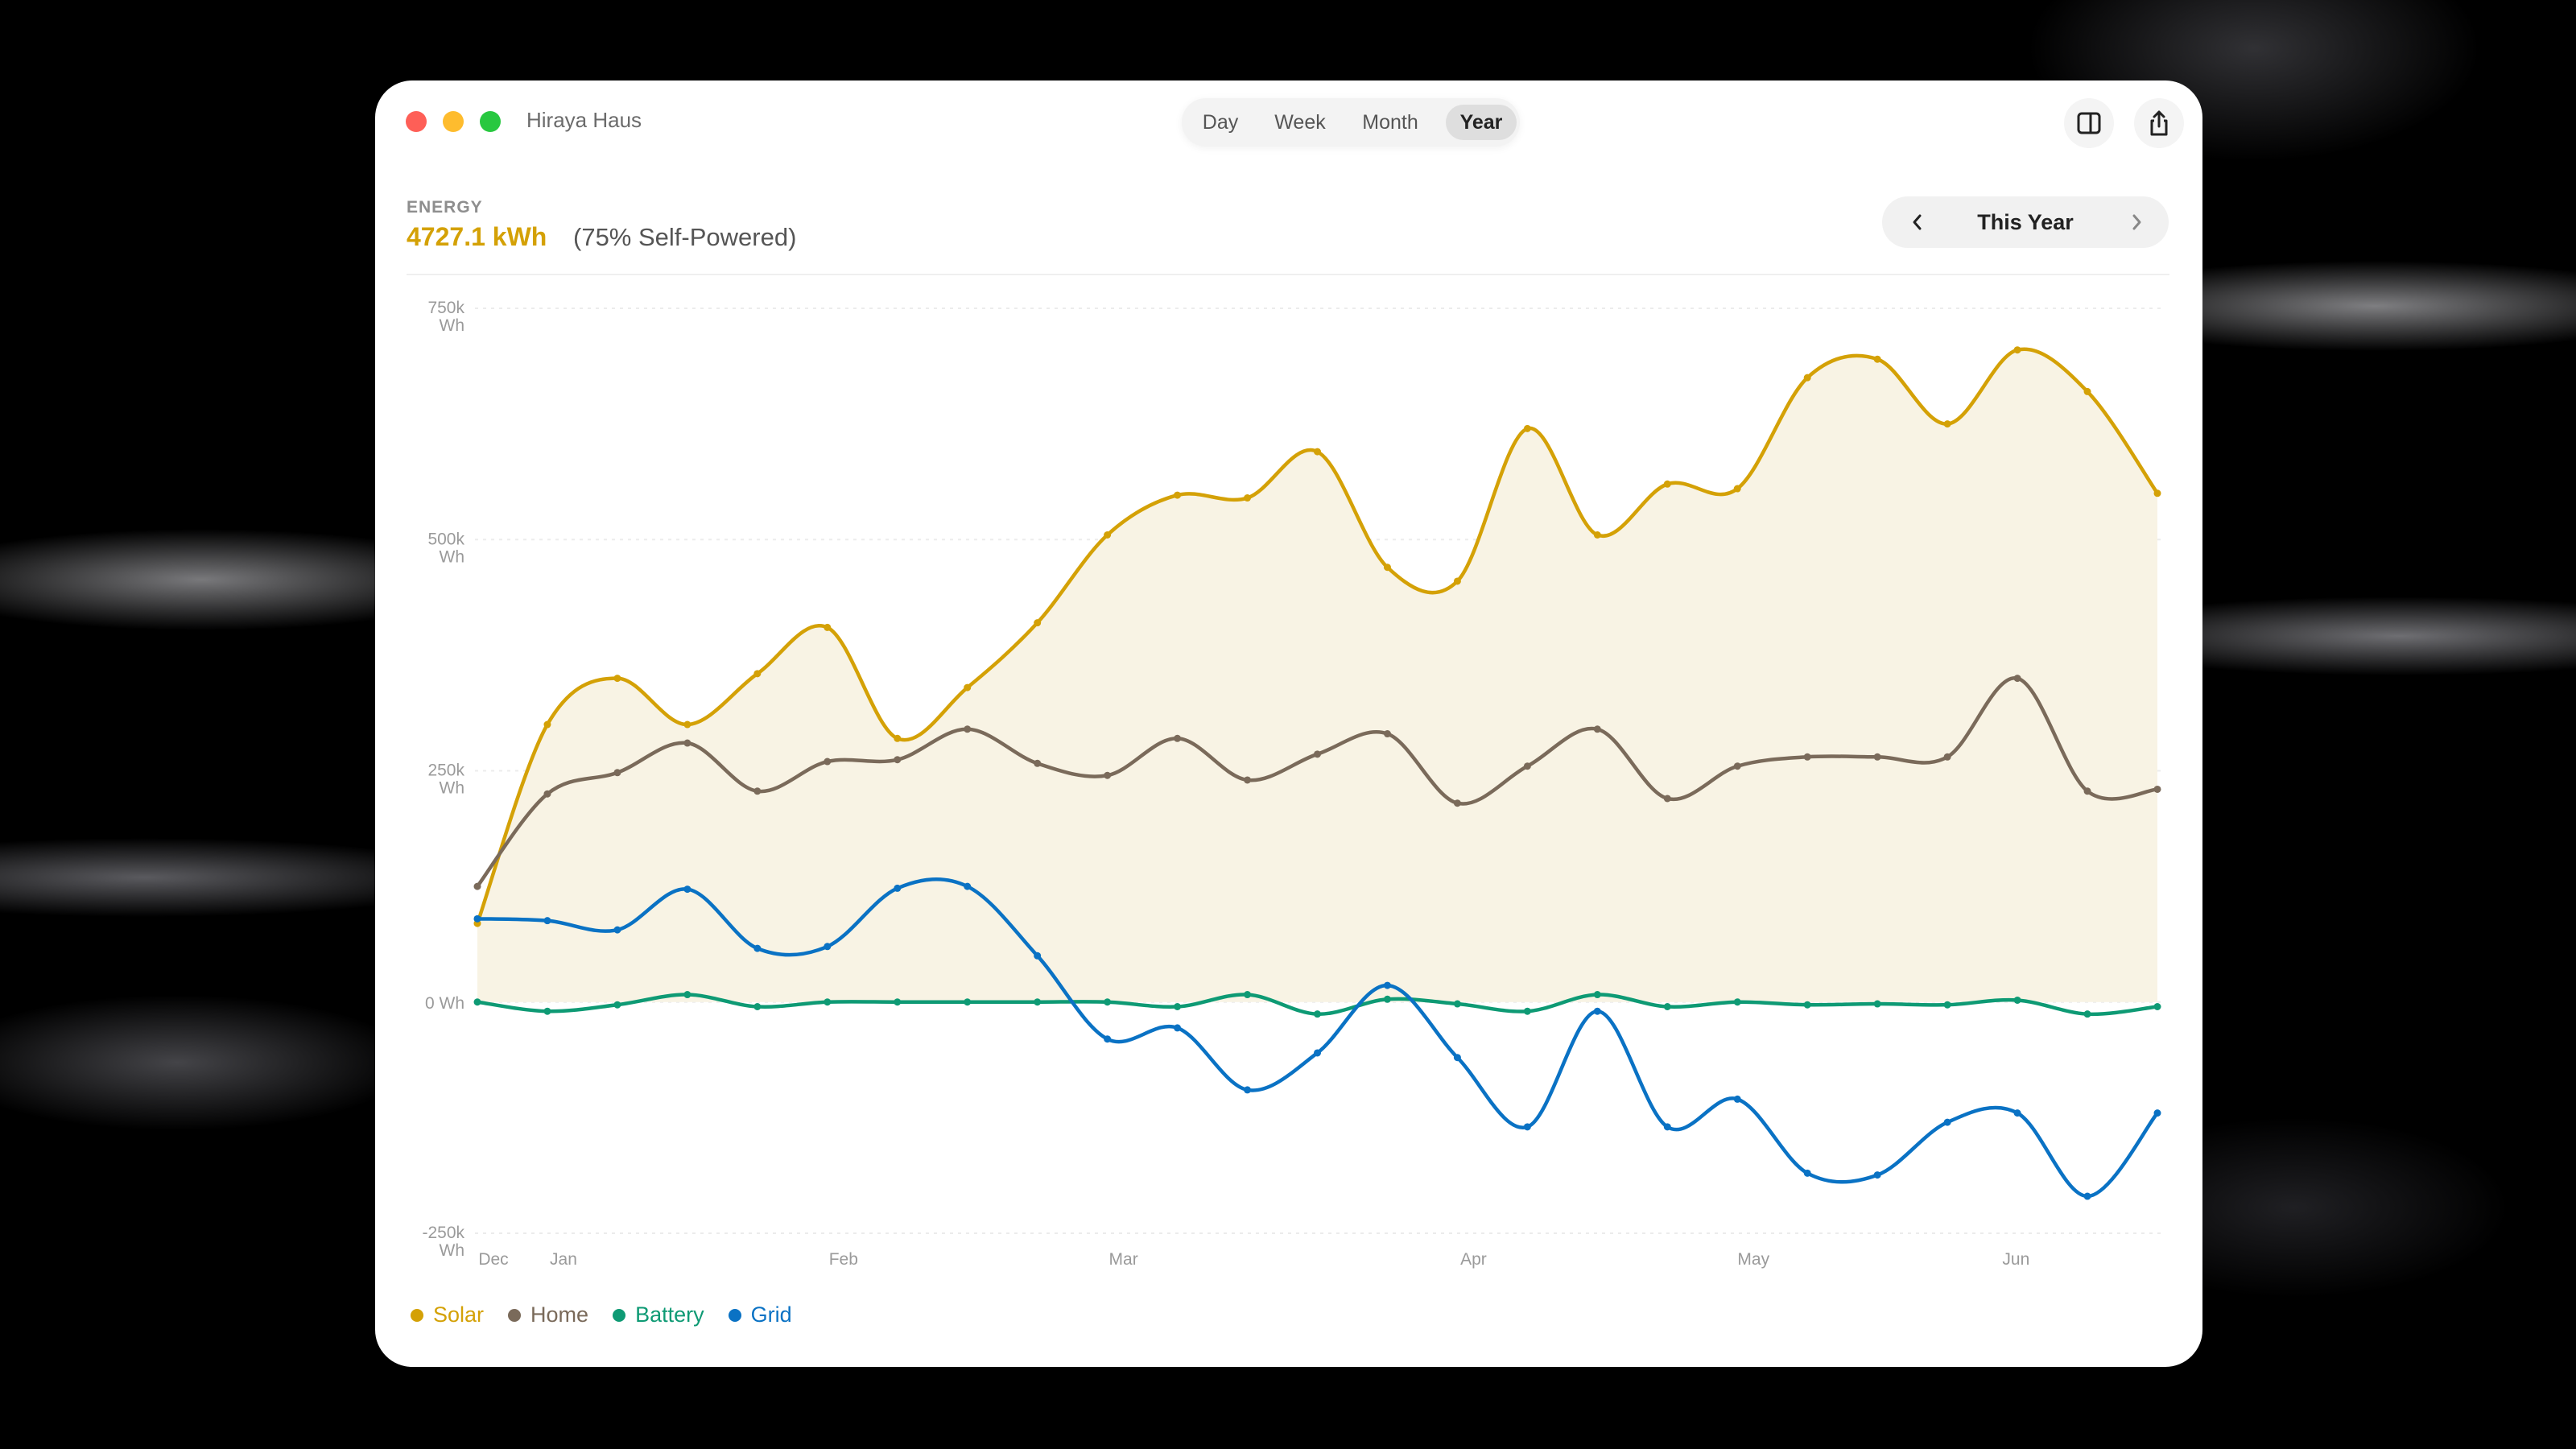 The width and height of the screenshot is (2576, 1449). I want to click on y-tick-label: 500k, so click(445, 539).